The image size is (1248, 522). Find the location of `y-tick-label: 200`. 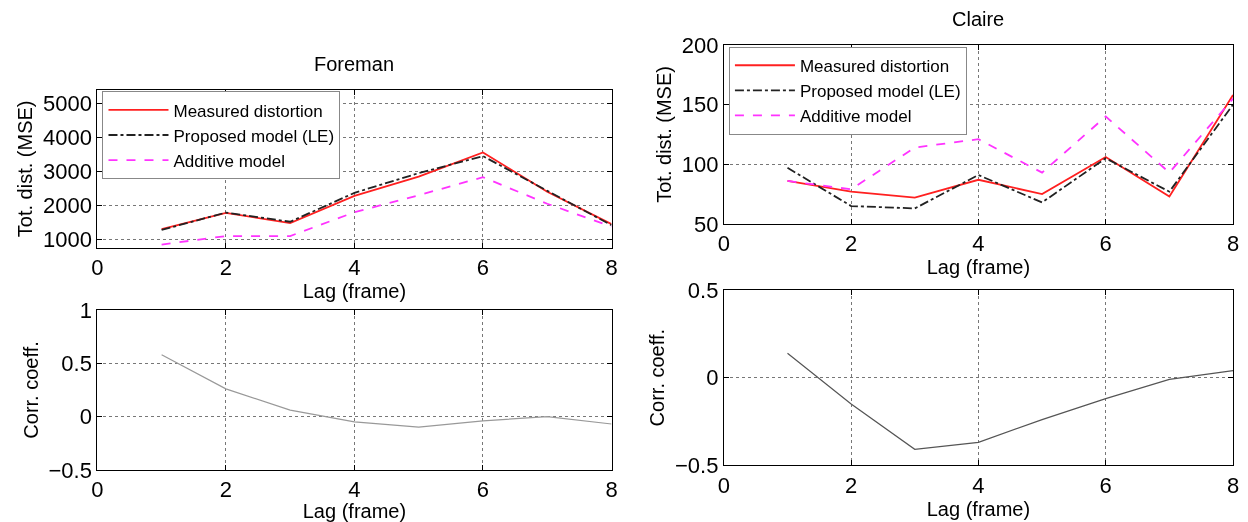

y-tick-label: 200 is located at coordinates (700, 45).